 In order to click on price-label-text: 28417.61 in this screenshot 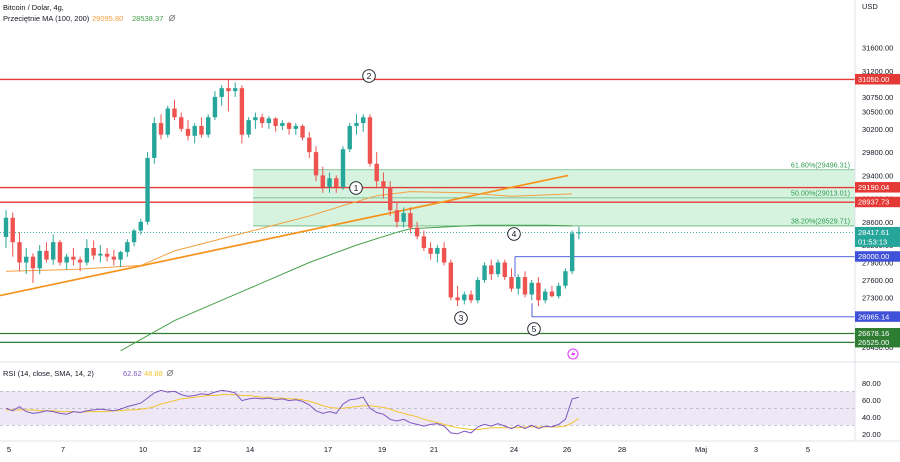, I will do `click(873, 232)`.